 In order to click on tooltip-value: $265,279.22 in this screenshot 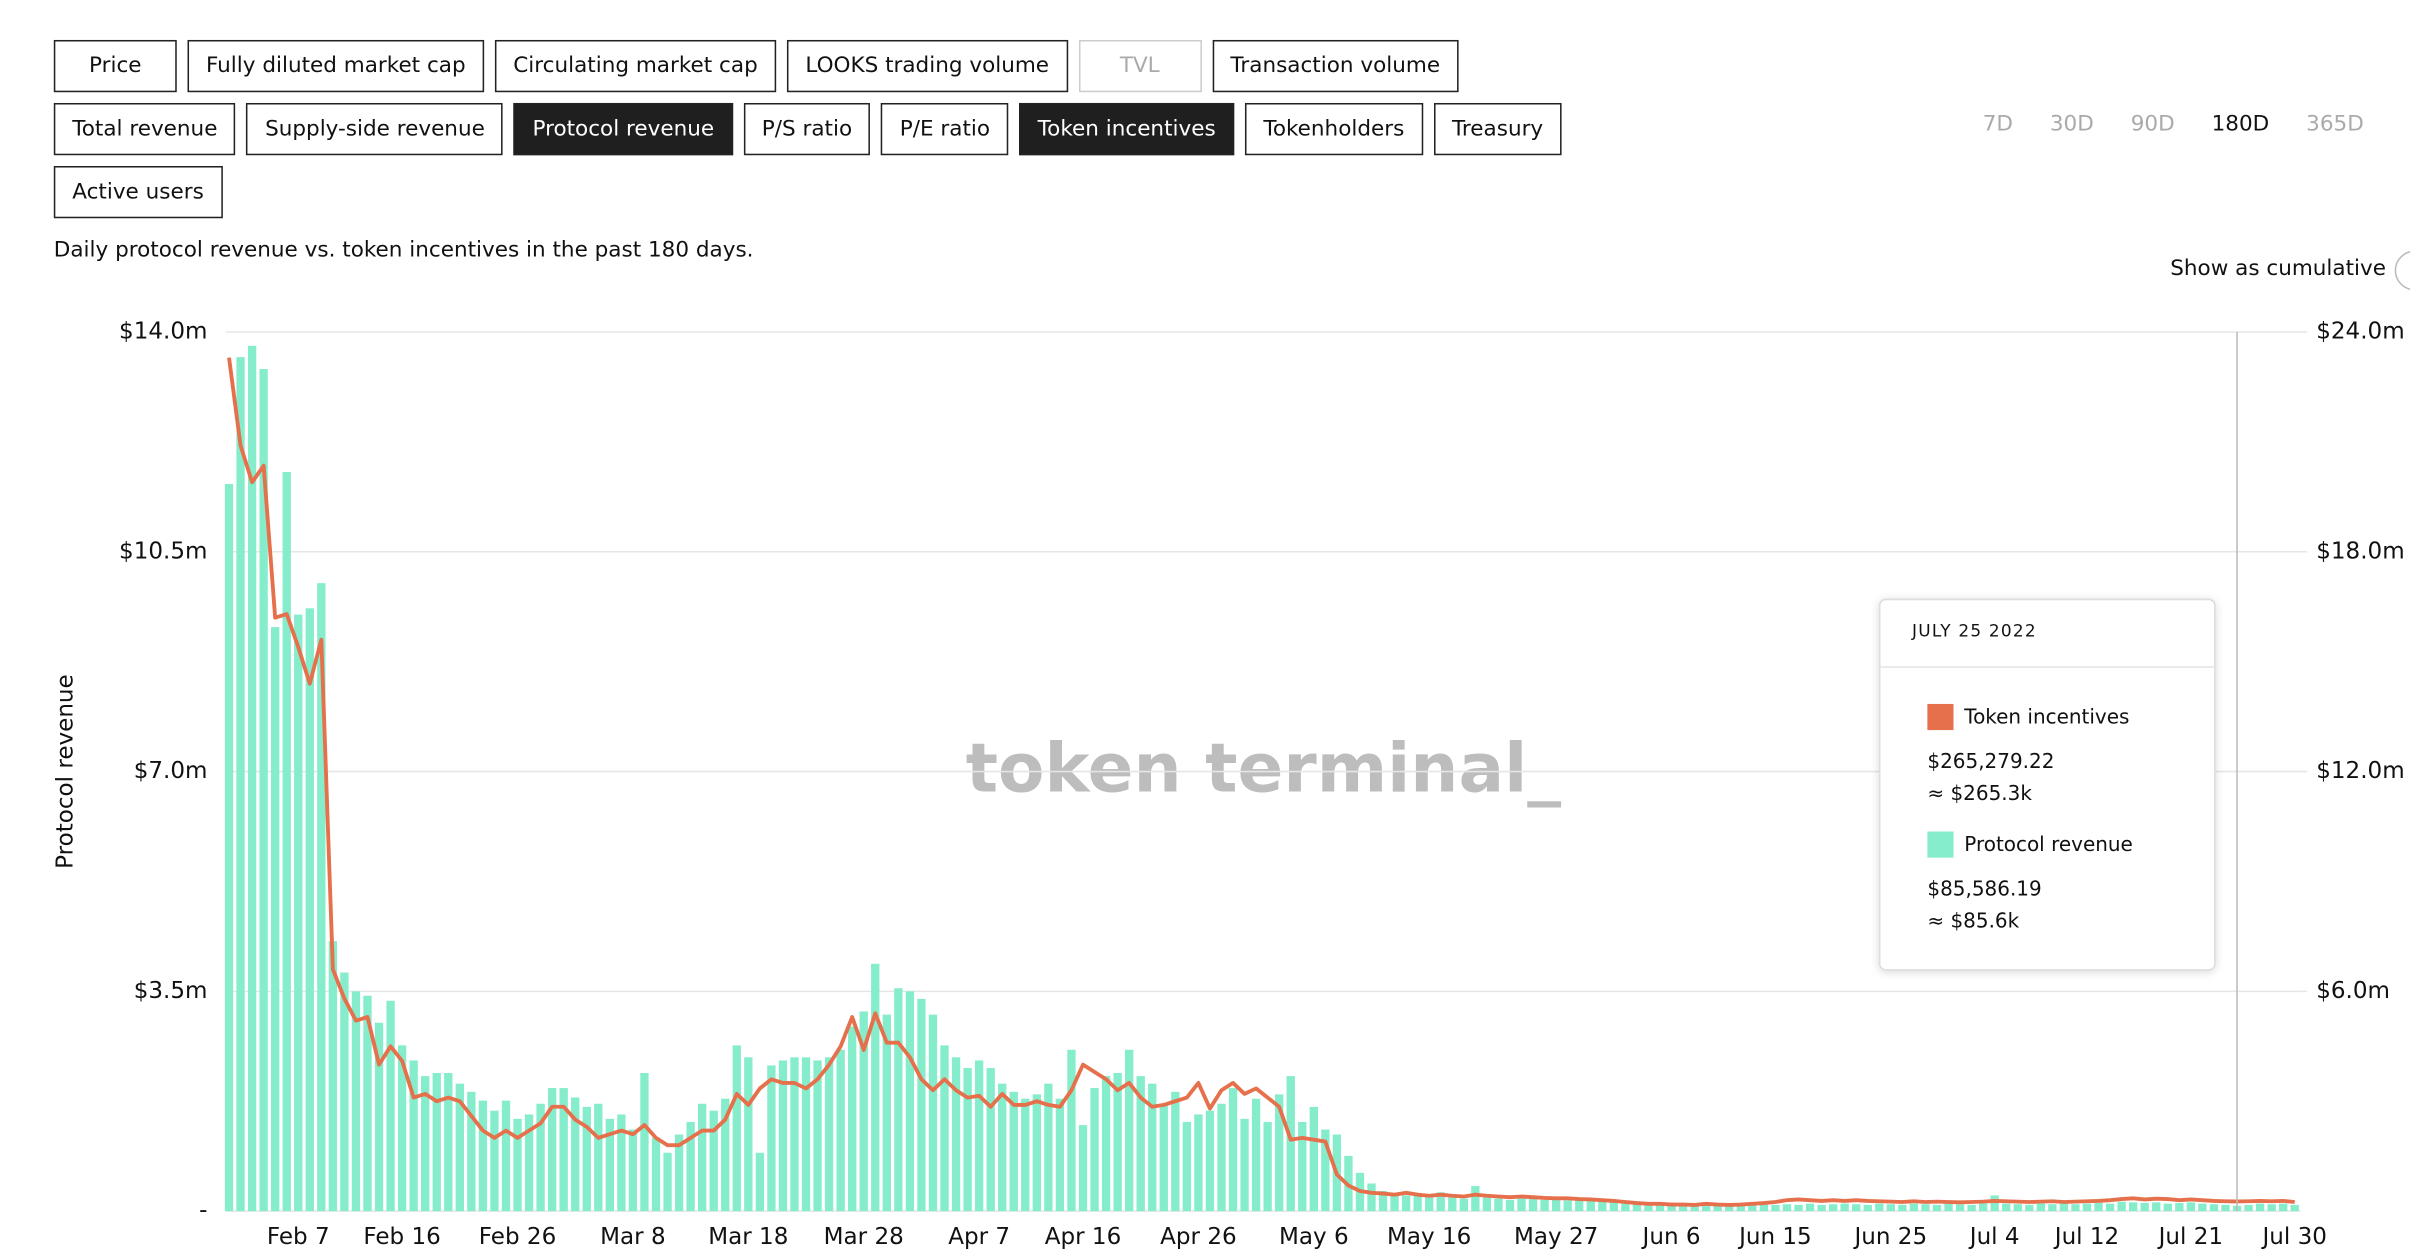, I will do `click(1990, 761)`.